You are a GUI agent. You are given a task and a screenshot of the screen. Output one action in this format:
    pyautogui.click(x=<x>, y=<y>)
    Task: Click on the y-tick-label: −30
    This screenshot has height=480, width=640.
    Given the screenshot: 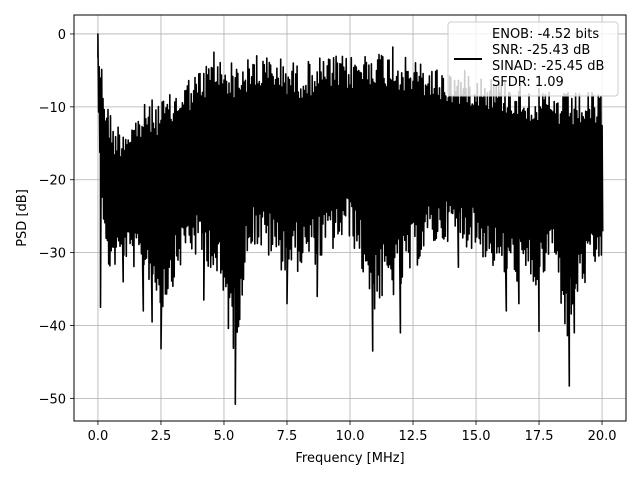 What is the action you would take?
    pyautogui.click(x=52, y=254)
    